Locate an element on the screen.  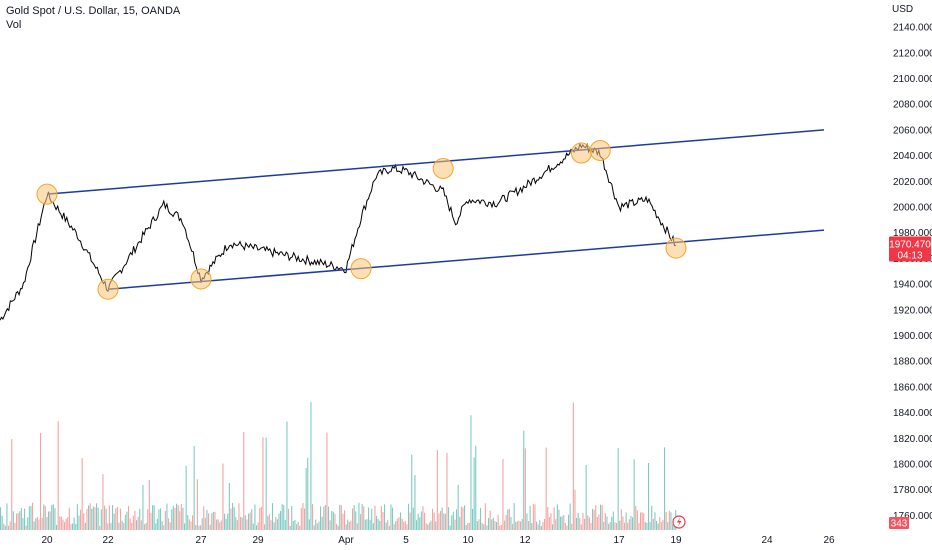
lightning-icon is located at coordinates (679, 522).